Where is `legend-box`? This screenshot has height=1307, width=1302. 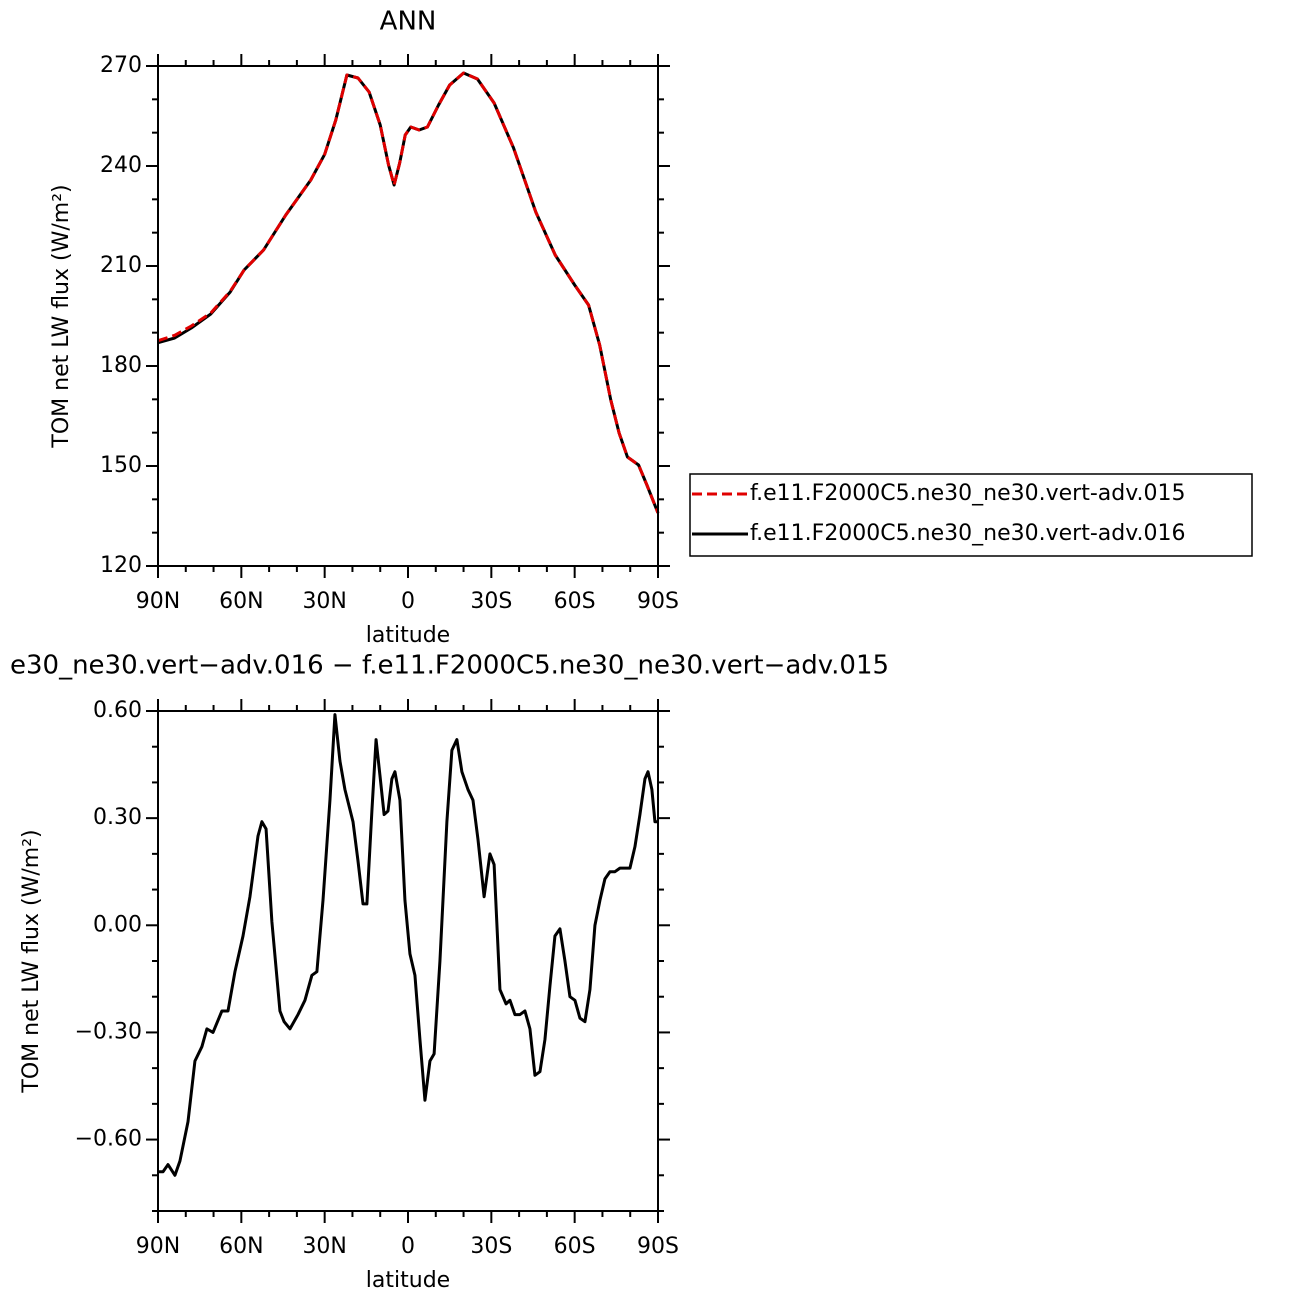 legend-box is located at coordinates (971, 515).